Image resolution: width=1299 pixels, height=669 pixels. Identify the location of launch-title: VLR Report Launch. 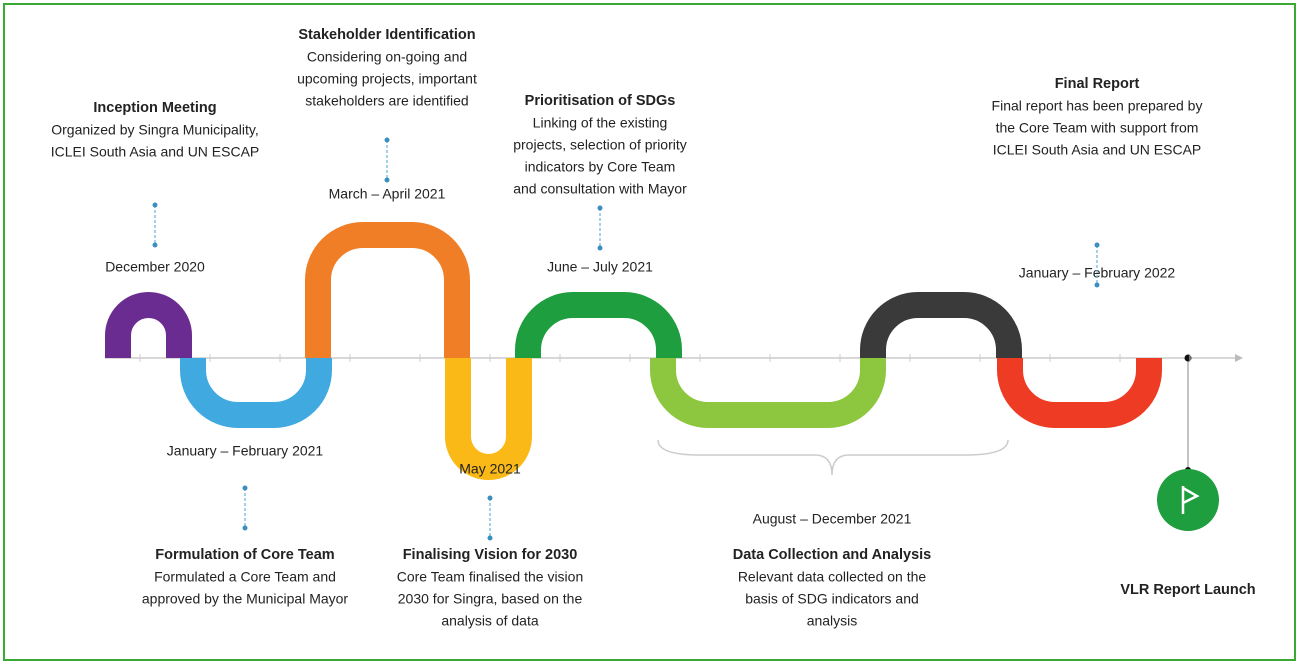
(1187, 590).